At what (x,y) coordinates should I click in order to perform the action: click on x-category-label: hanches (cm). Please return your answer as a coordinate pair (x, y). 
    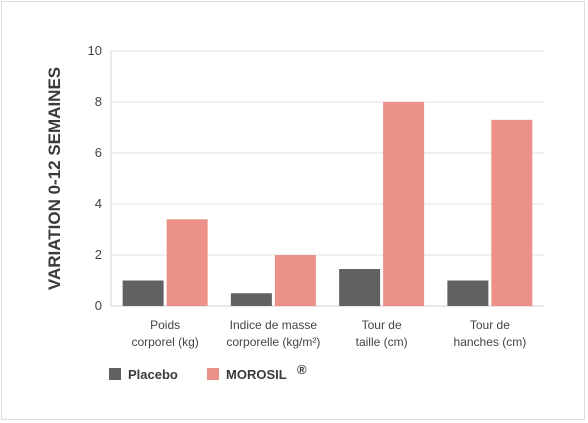
    Looking at the image, I should click on (490, 342).